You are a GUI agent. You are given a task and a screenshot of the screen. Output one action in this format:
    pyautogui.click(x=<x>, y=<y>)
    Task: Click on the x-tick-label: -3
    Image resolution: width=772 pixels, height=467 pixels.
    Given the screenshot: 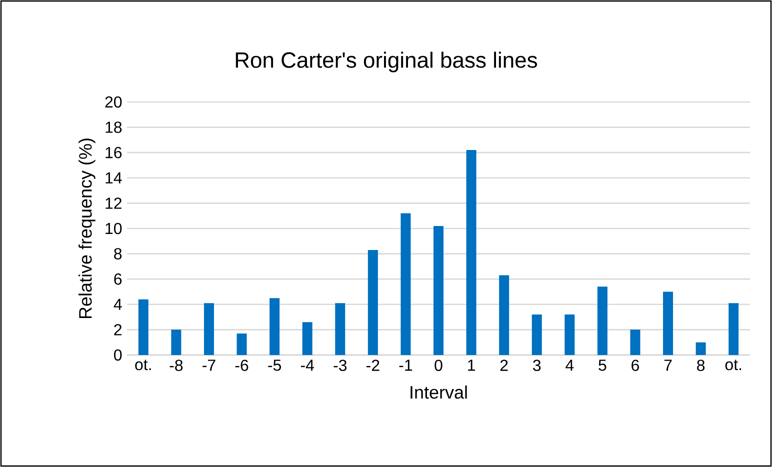 What is the action you would take?
    pyautogui.click(x=340, y=366)
    